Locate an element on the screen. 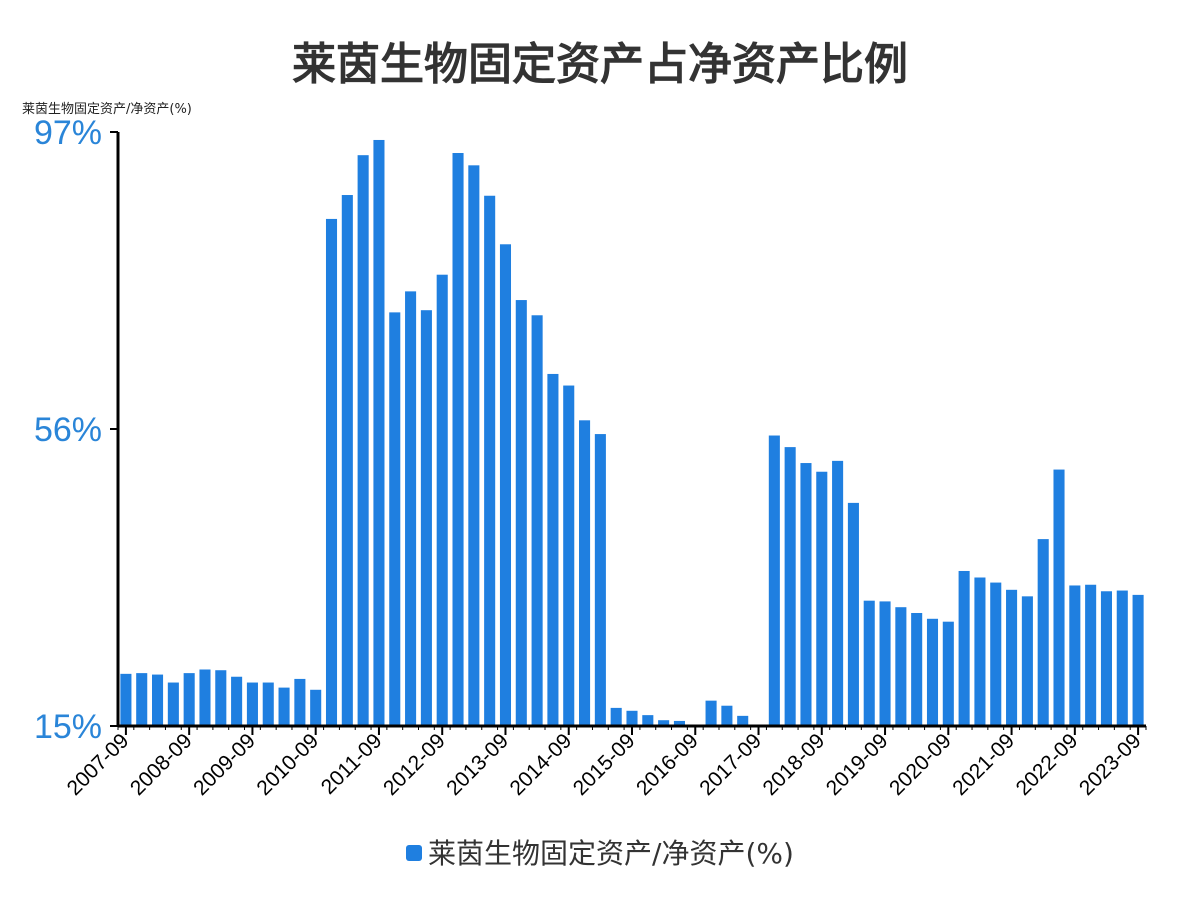 The width and height of the screenshot is (1200, 900). y-tick-label: 15% is located at coordinates (68, 727).